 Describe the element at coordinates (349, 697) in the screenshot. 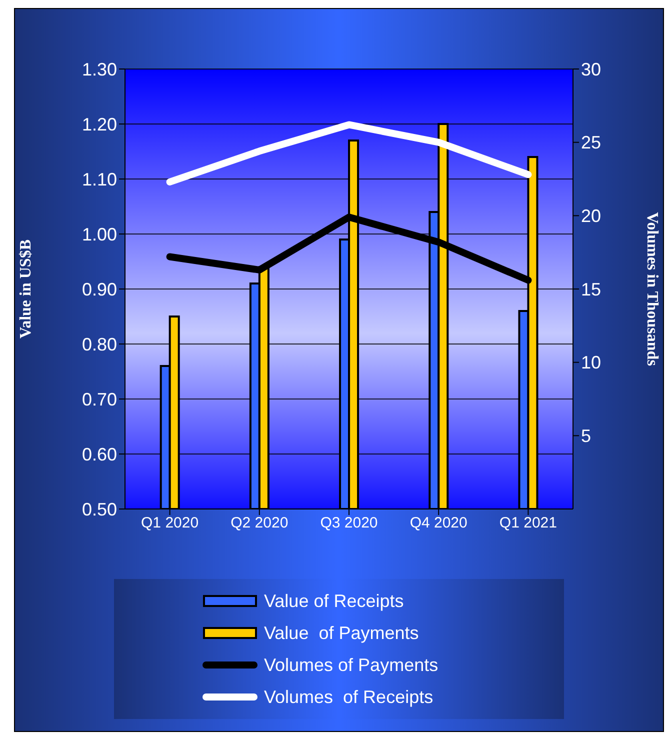

I see `legend-label: Volumes of Receipts` at that location.